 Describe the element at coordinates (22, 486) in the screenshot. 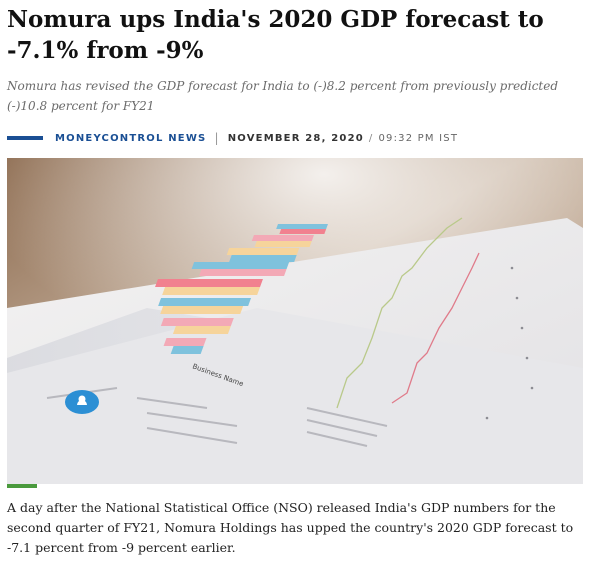

I see `image-caption-accent` at that location.